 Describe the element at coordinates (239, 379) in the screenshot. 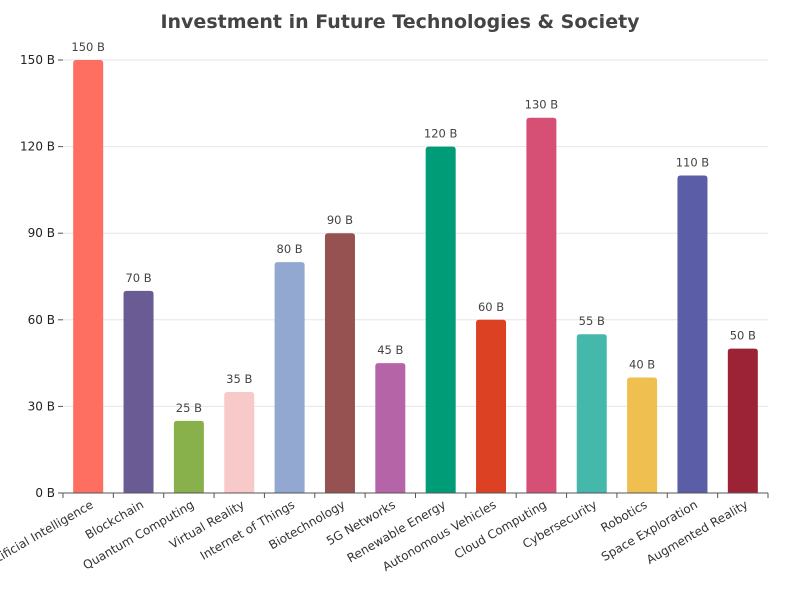

I see `data-label: 35 B` at that location.